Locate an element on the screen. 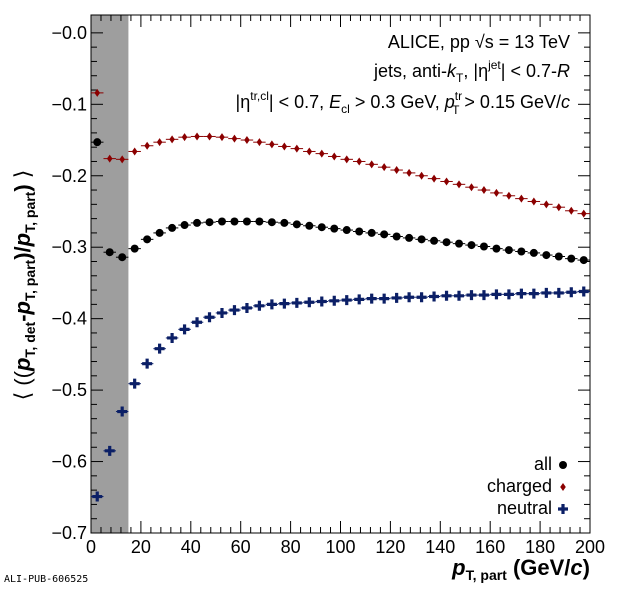 This screenshot has height=592, width=620. x-tick-label: 0 is located at coordinates (91, 547).